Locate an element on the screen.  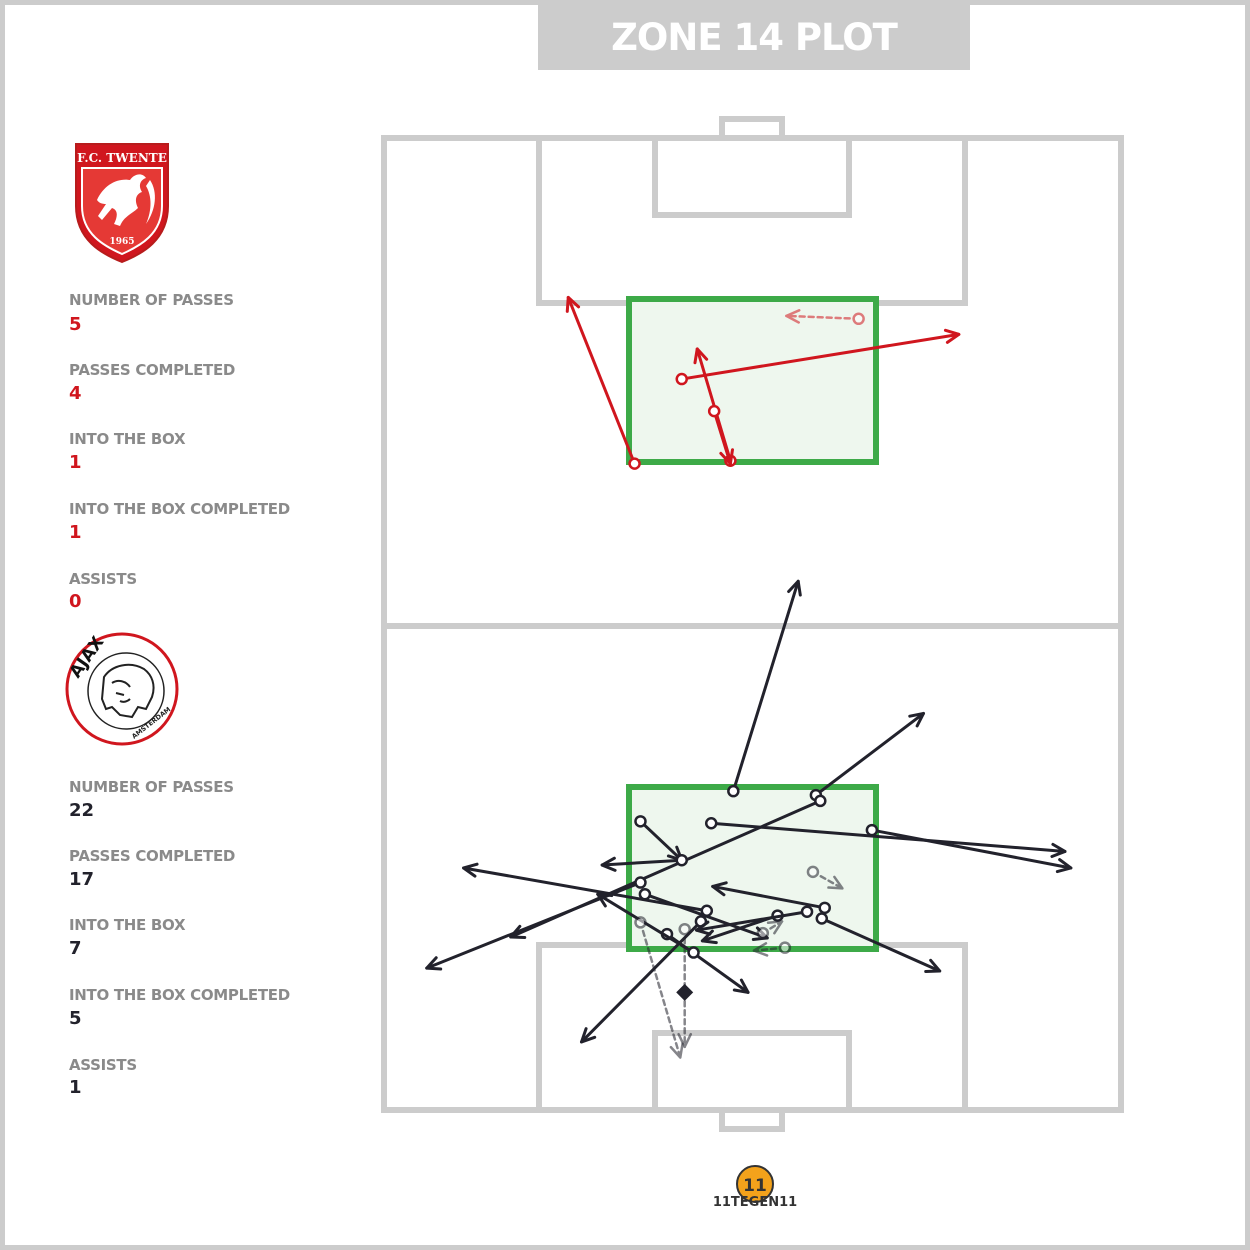
twente-stat-value-assists: 0 is located at coordinates (75, 601).